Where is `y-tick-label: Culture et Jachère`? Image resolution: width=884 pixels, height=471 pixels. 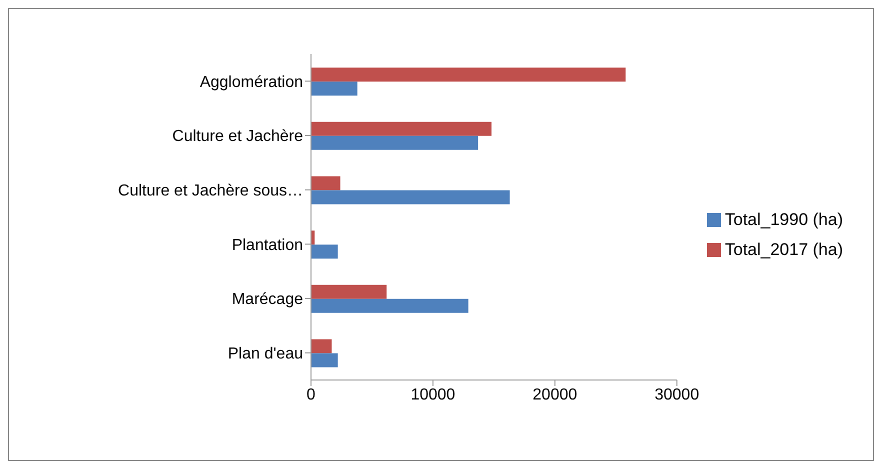 y-tick-label: Culture et Jachère is located at coordinates (238, 137).